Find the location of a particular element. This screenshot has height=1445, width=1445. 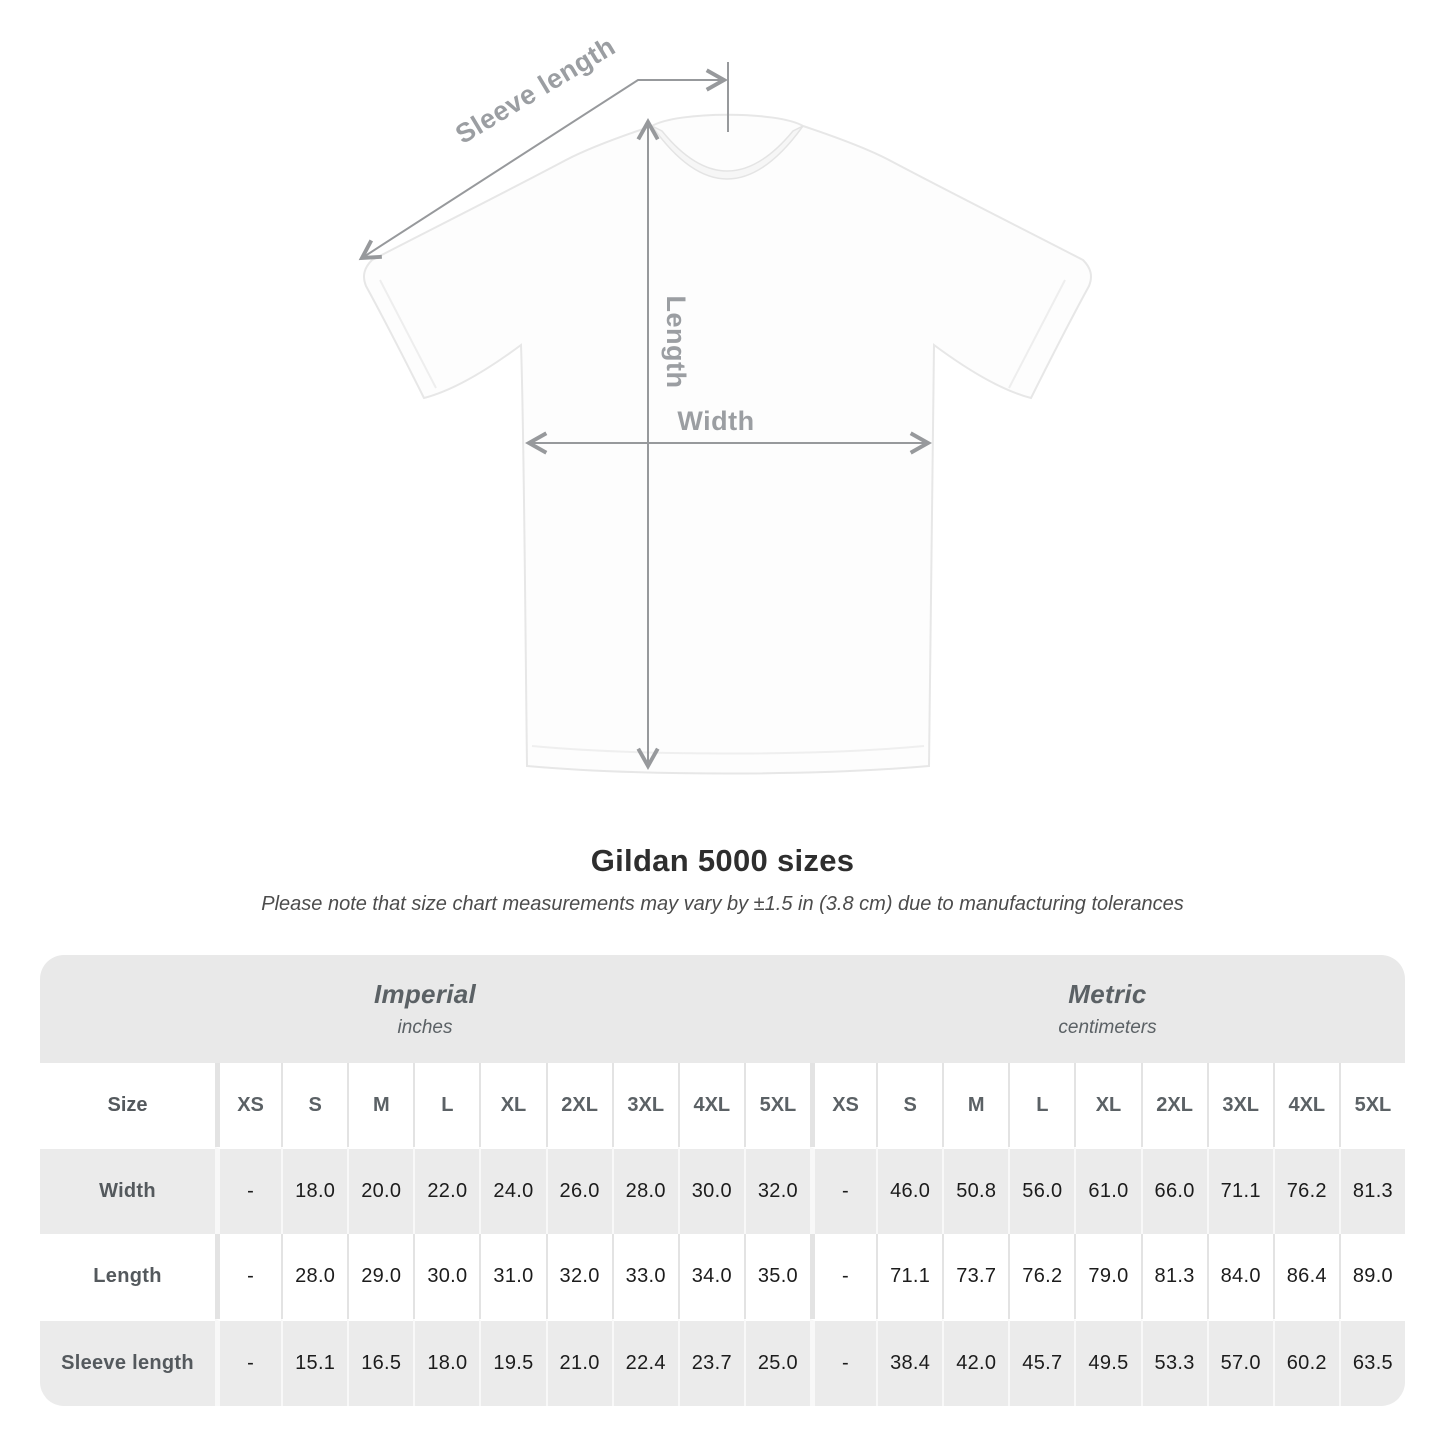

page-title: Gildan 5000 sizes is located at coordinates (722, 860).